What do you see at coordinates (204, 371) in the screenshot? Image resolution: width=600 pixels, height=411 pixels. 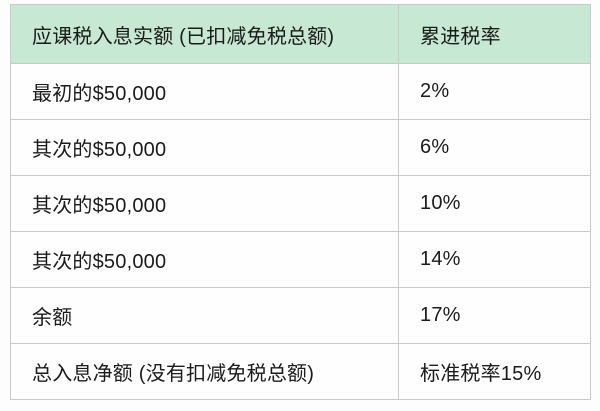 I see `income-bracket-cell: 总入息净额 (没有扣减免税总额)` at bounding box center [204, 371].